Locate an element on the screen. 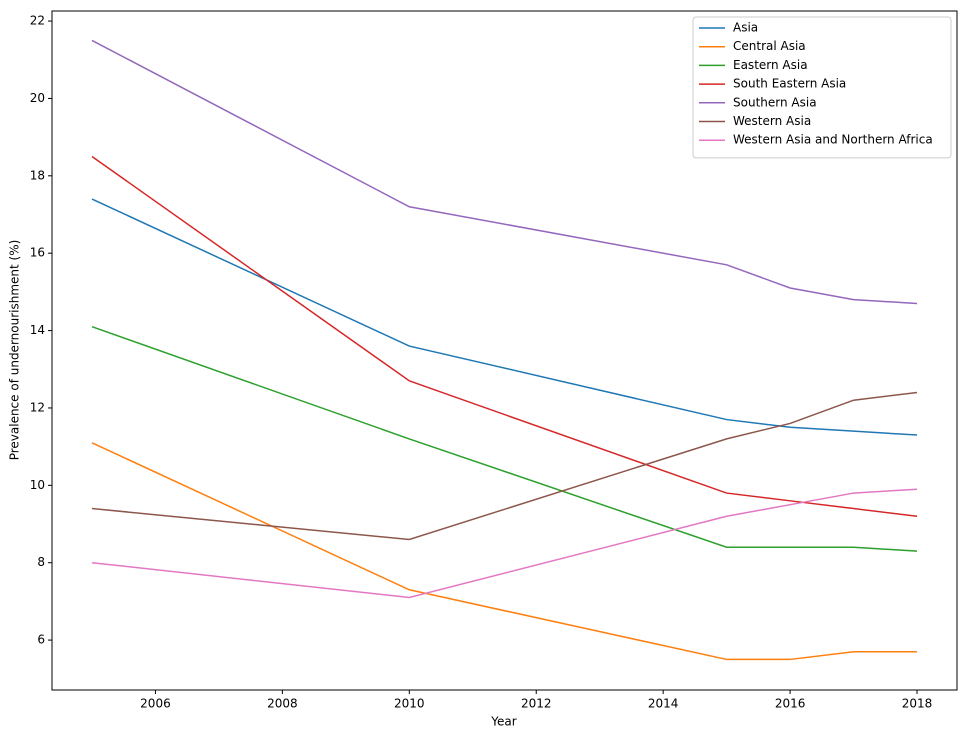 The image size is (969, 745). legend-label: Western Asia is located at coordinates (772, 121).